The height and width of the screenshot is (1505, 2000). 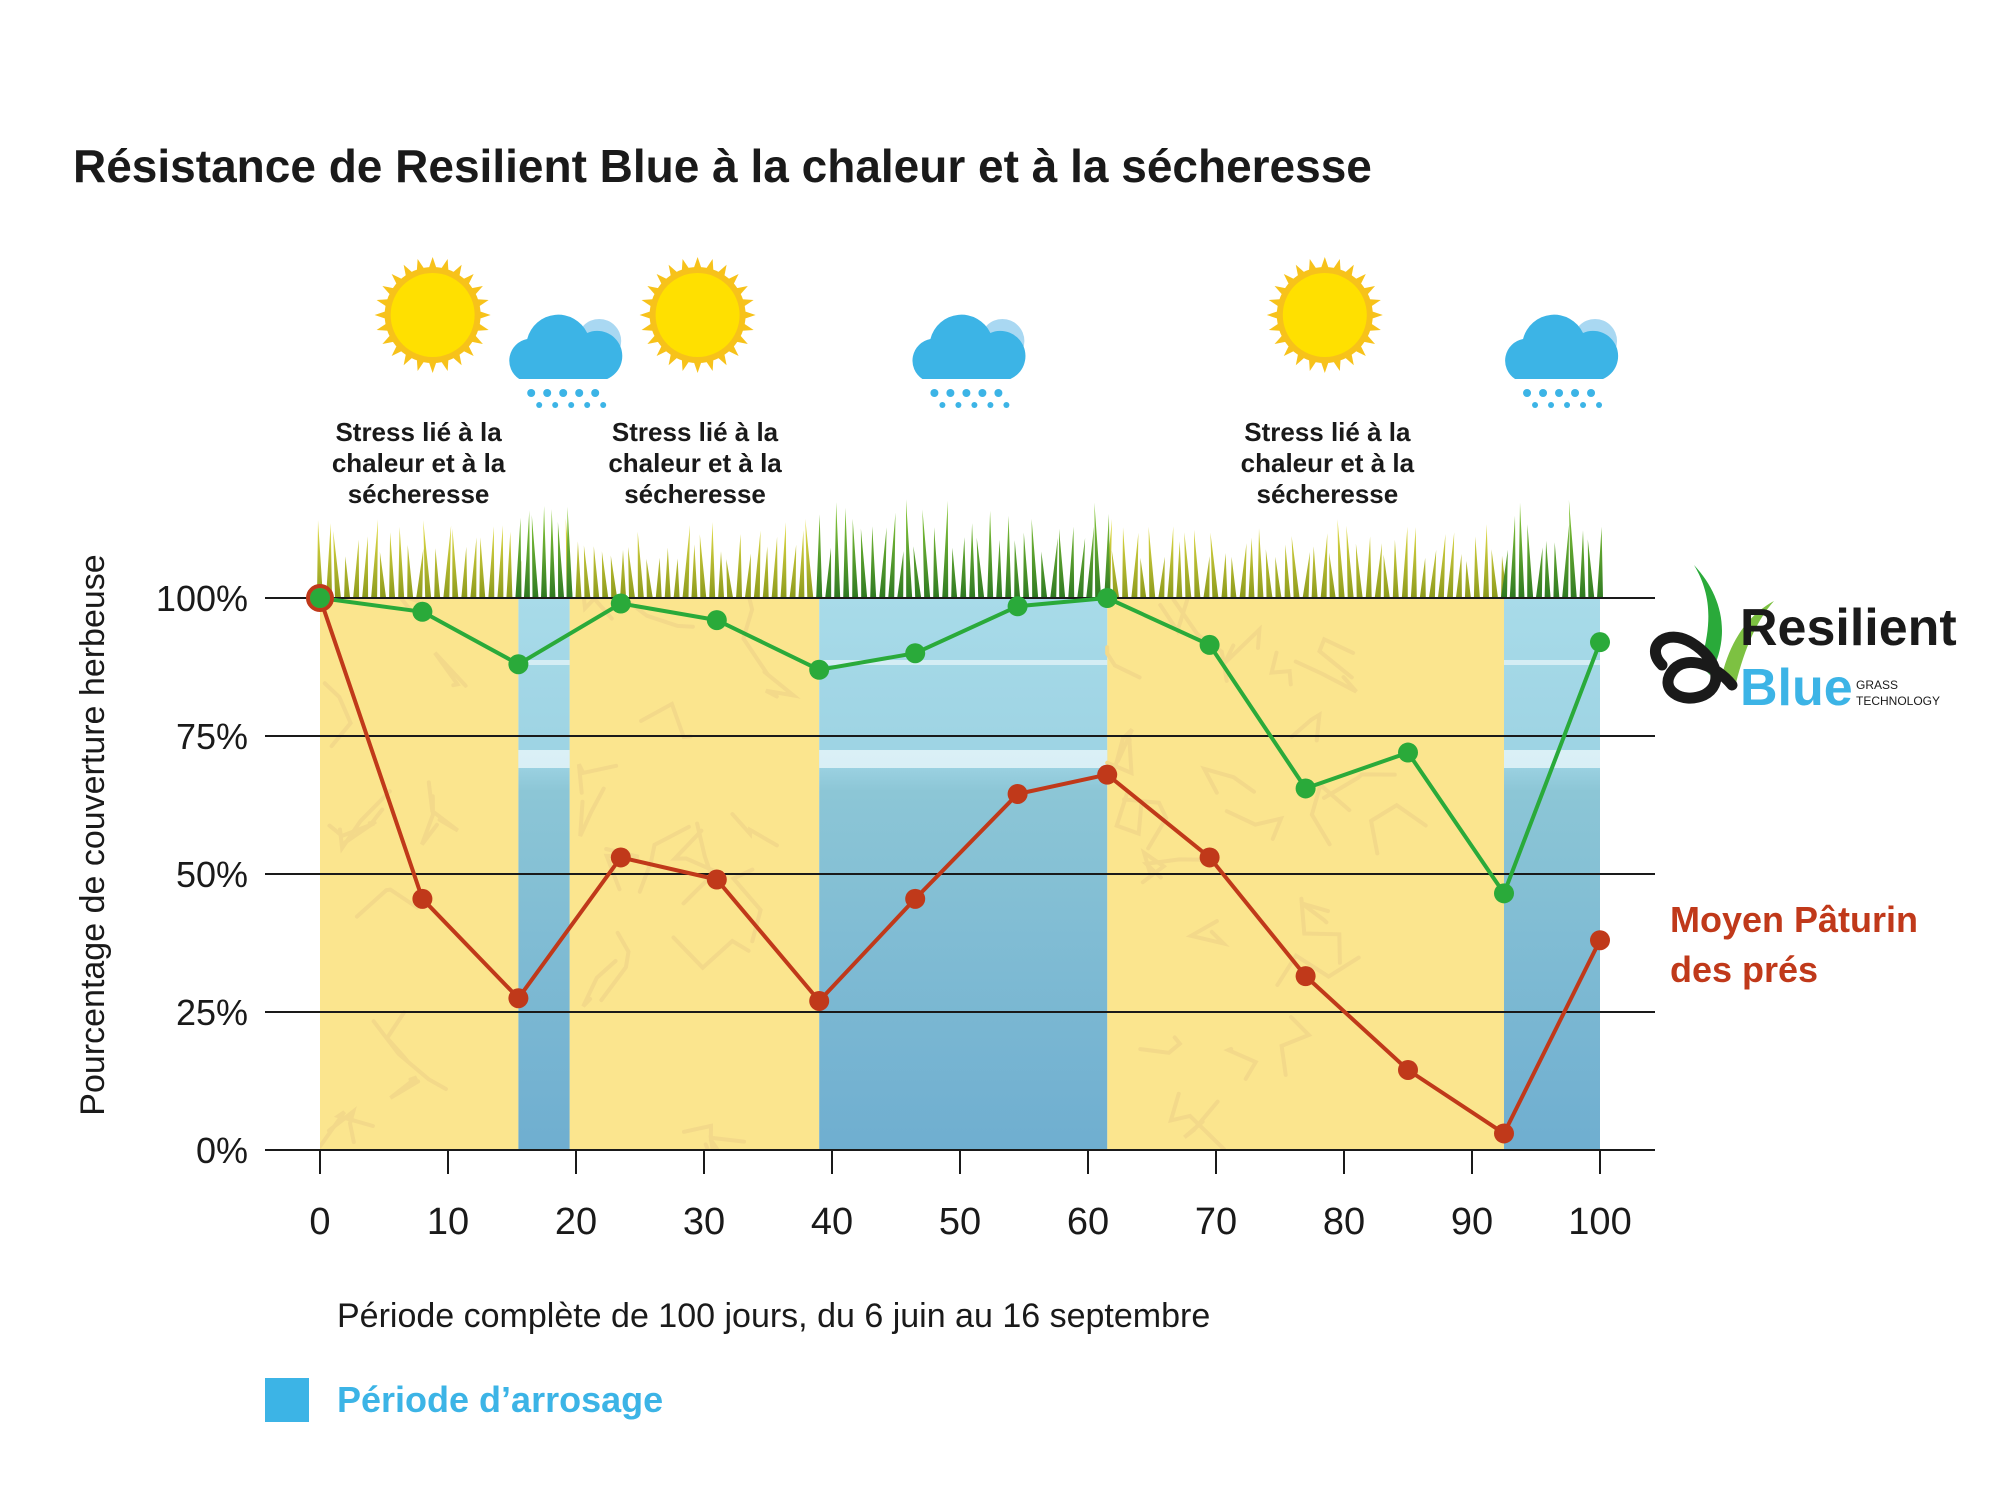 What do you see at coordinates (1088, 1222) in the screenshot?
I see `x-tick-label: 60` at bounding box center [1088, 1222].